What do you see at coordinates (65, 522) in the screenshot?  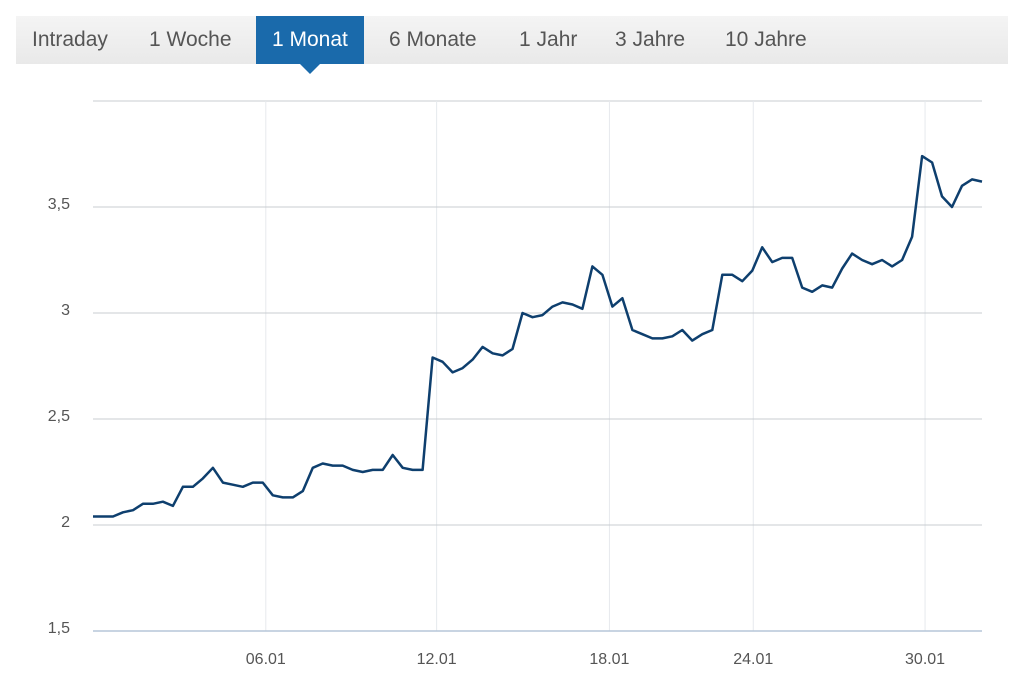 I see `y-tick-label: 2` at bounding box center [65, 522].